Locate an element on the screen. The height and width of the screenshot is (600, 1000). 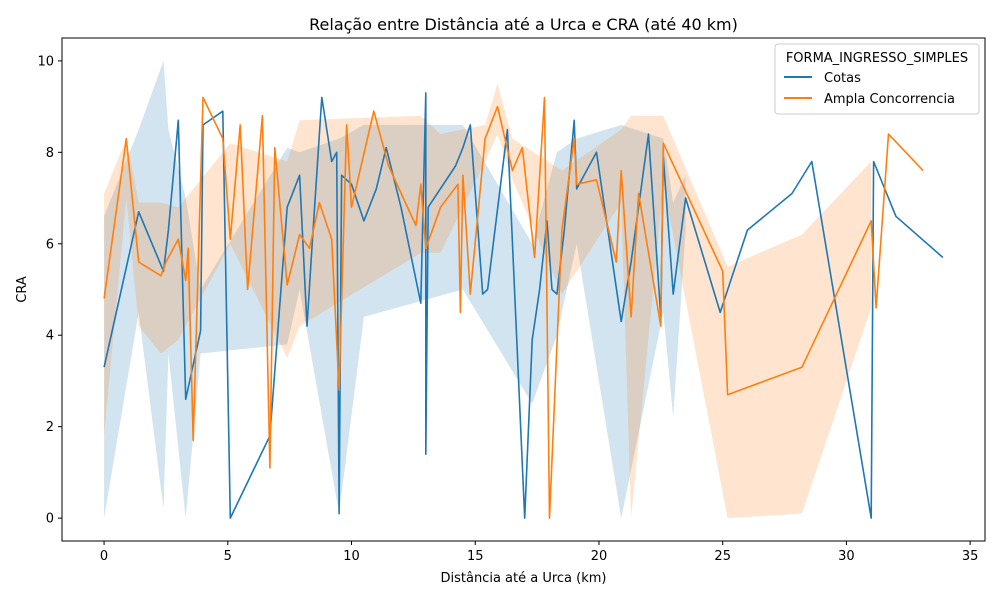
x-tick-label: 30 is located at coordinates (846, 556).